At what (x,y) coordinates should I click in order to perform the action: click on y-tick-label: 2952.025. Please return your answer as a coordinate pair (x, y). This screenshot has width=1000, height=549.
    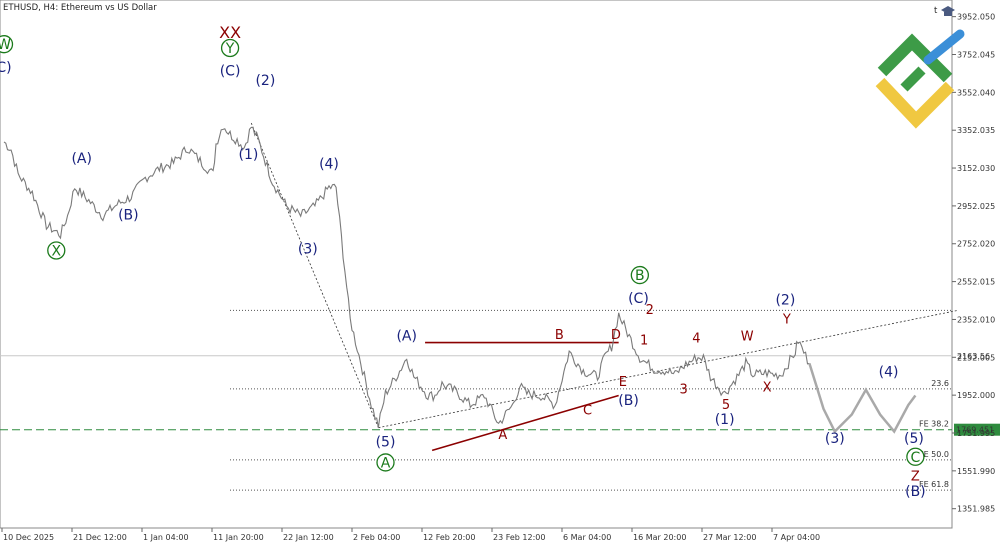
    Looking at the image, I should click on (976, 206).